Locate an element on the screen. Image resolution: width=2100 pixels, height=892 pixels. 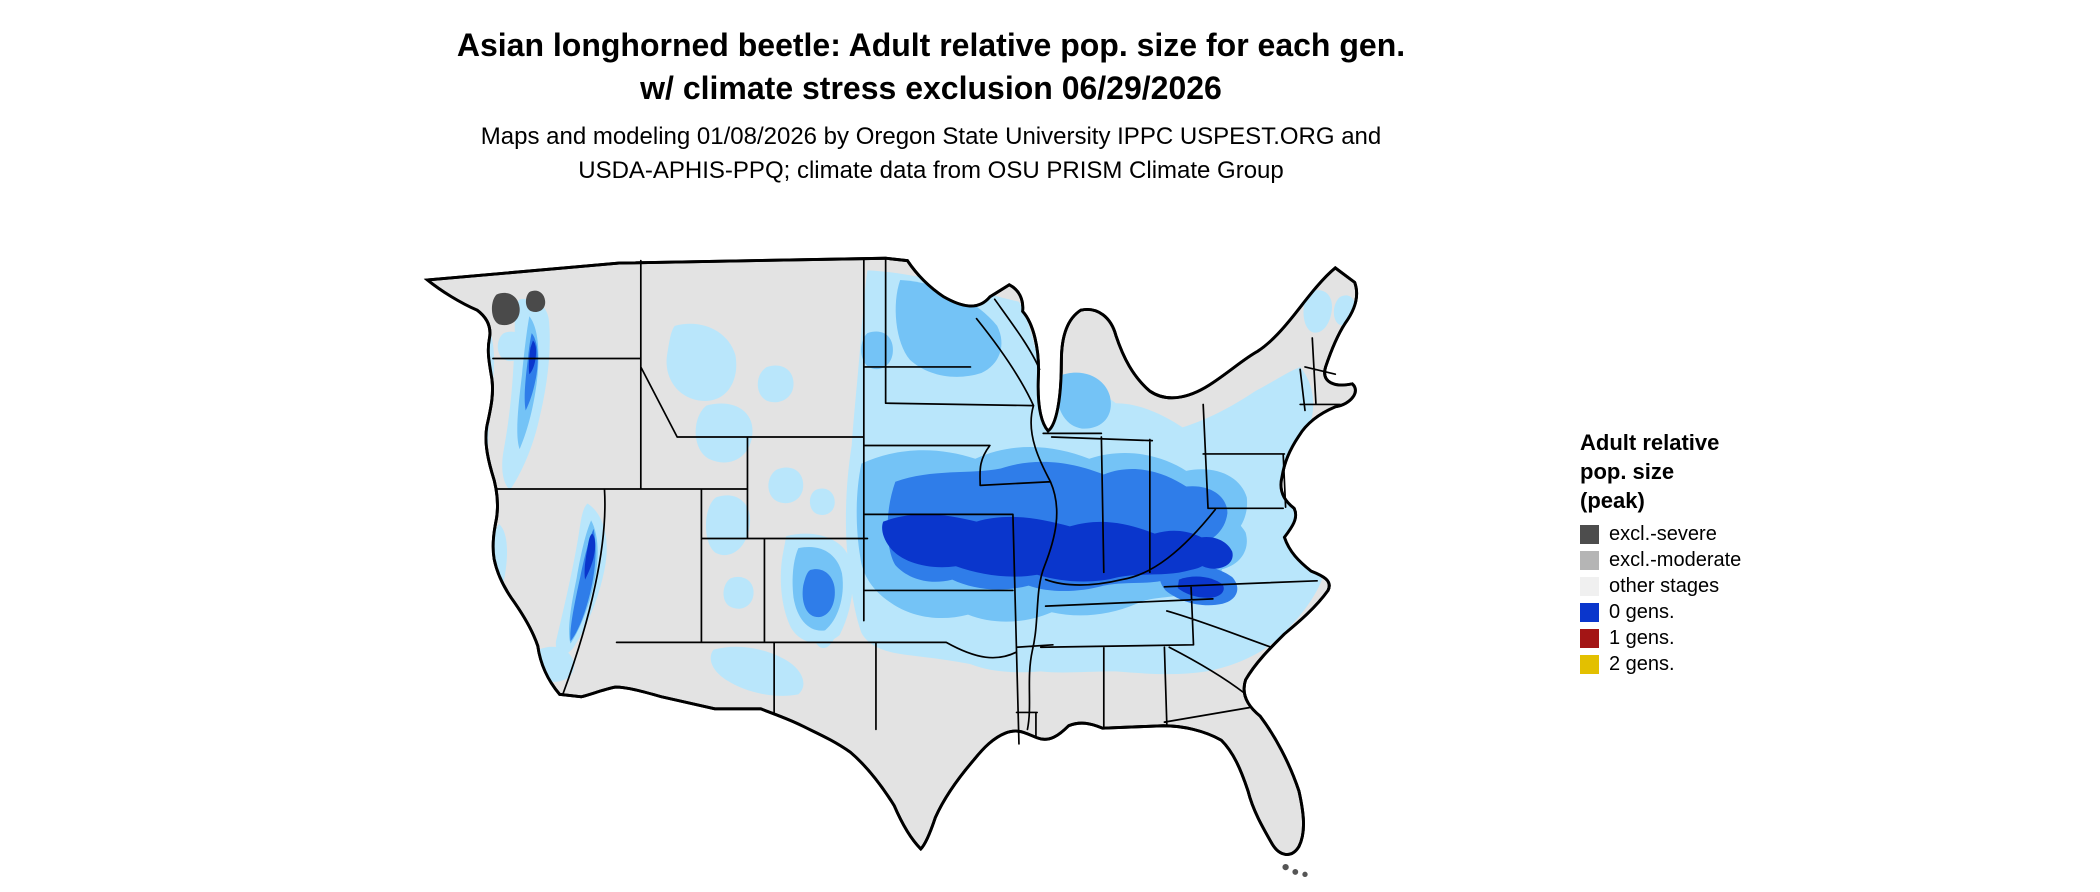
legend-swatch-1-gens is located at coordinates (1589, 638).